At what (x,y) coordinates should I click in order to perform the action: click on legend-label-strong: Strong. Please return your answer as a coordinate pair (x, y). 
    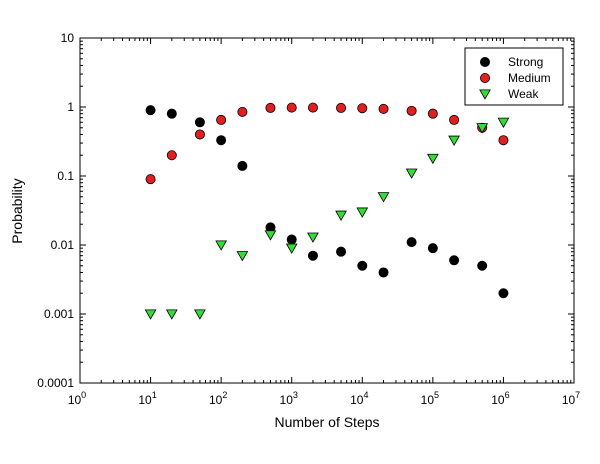
    Looking at the image, I should click on (525, 62).